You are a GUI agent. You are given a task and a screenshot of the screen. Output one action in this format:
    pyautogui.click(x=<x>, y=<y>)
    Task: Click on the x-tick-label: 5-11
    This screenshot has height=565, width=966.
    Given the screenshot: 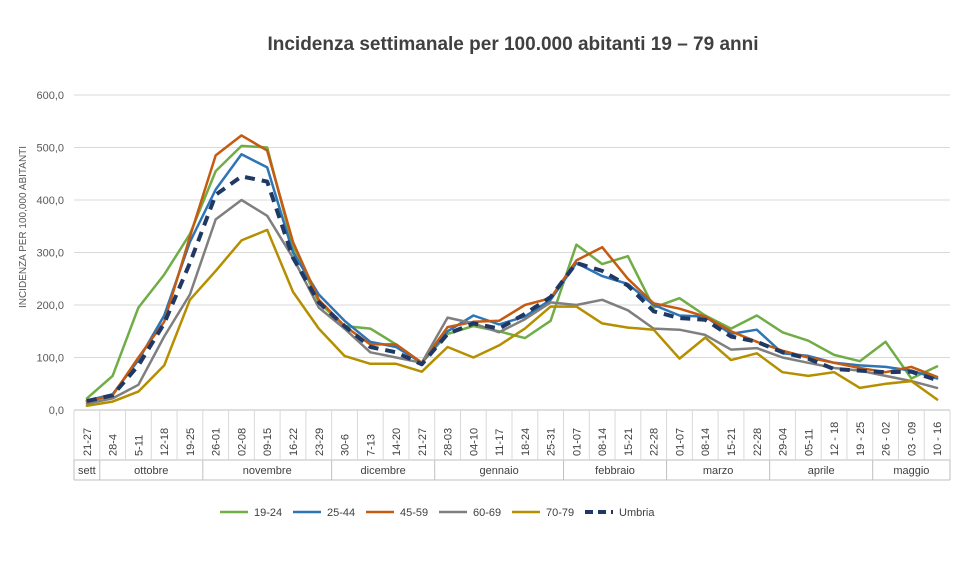 What is the action you would take?
    pyautogui.click(x=139, y=445)
    